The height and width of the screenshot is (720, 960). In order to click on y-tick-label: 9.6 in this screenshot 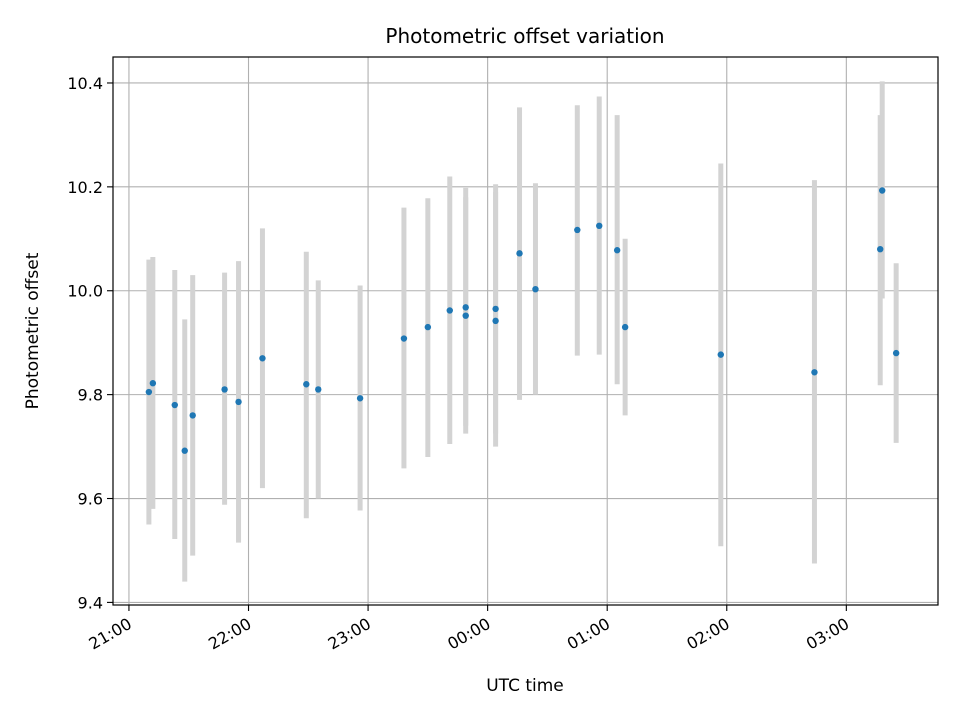, I will do `click(90, 499)`.